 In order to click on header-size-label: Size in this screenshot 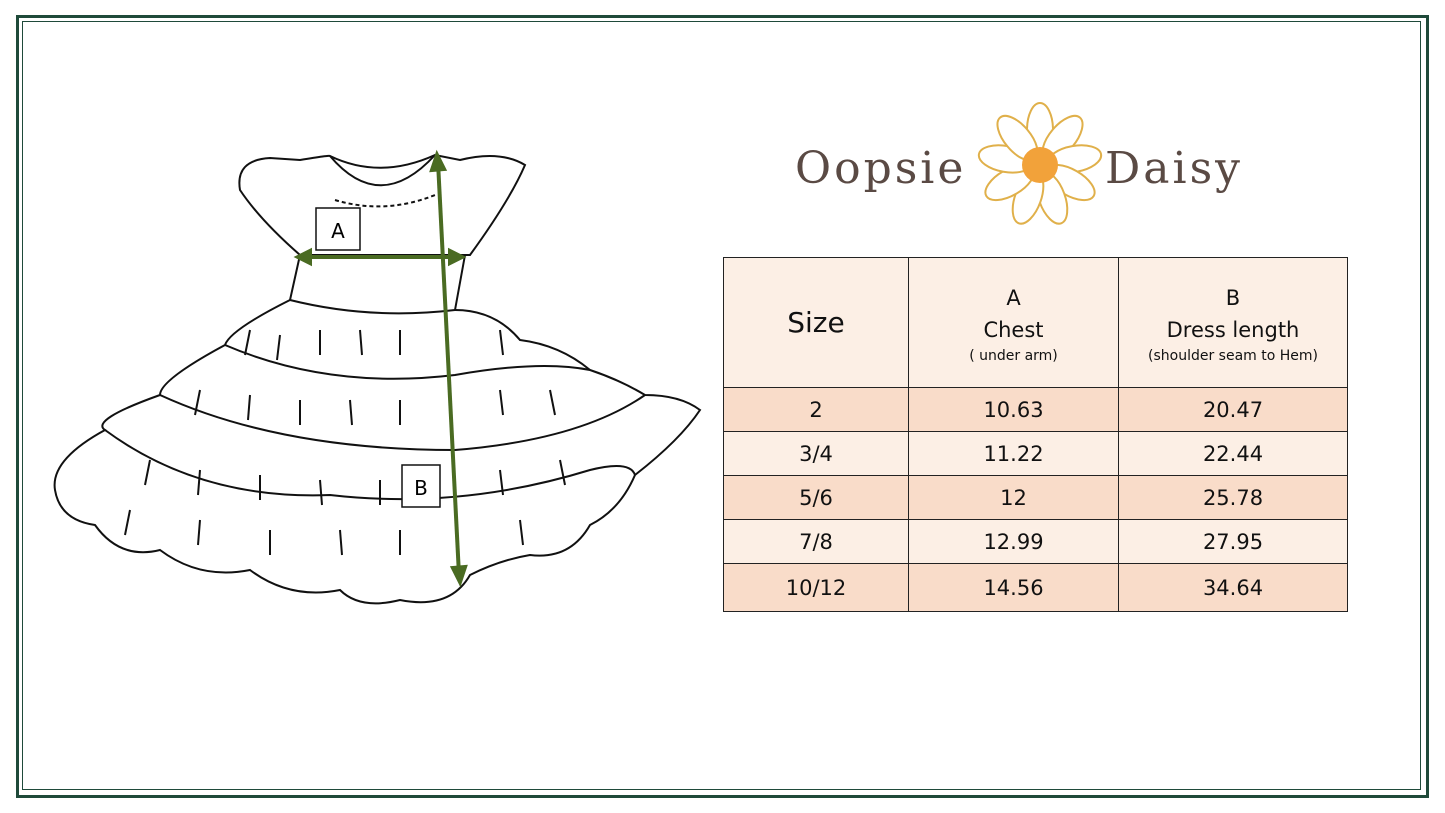, I will do `click(816, 322)`.